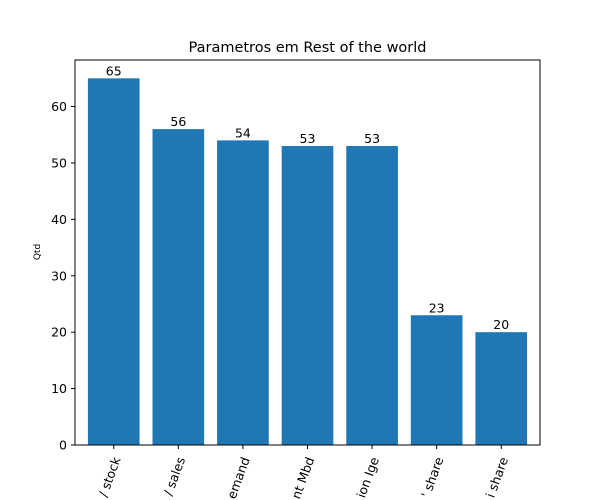 The width and height of the screenshot is (600, 500). What do you see at coordinates (114, 70) in the screenshot?
I see `bar-value-label: 65` at bounding box center [114, 70].